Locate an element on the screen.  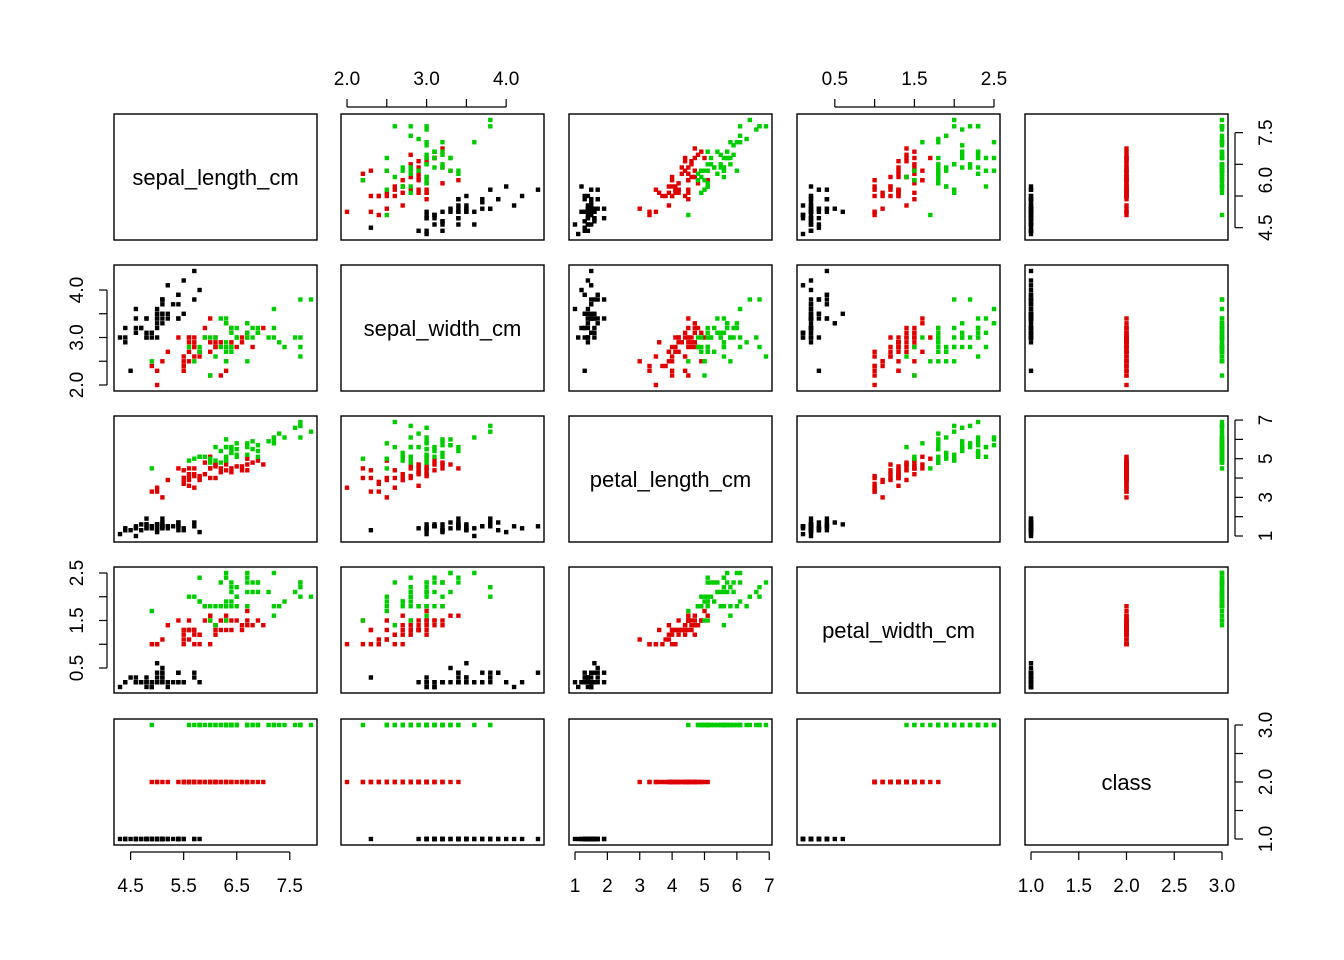
point-62-petal_length_cm-vs-sepal_width_cm is located at coordinates (363, 478).